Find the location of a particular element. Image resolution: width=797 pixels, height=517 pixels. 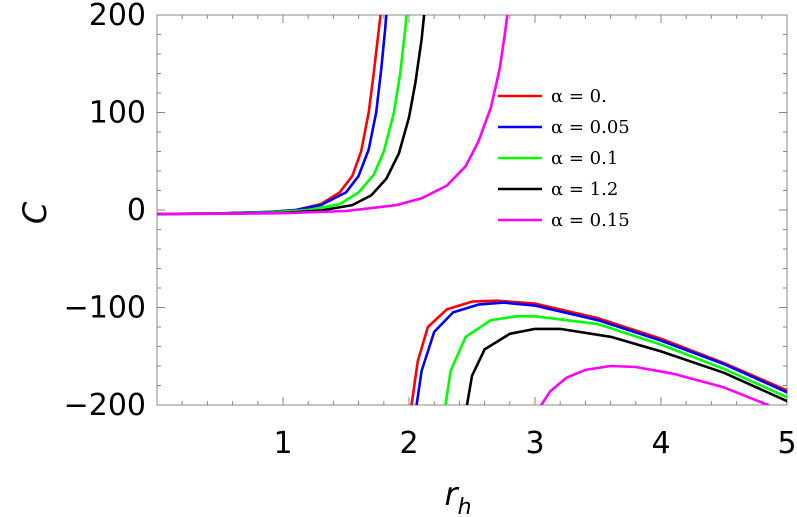

y-axis-title: C is located at coordinates (35, 212).